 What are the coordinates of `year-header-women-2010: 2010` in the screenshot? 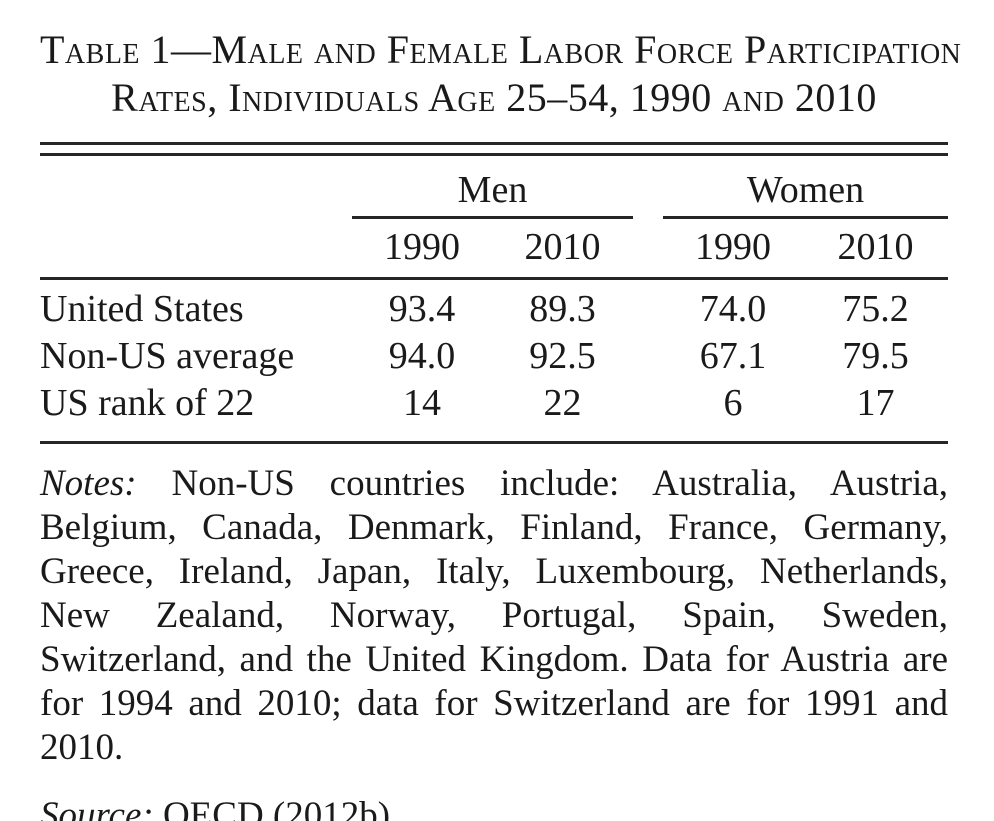 It's located at (875, 248).